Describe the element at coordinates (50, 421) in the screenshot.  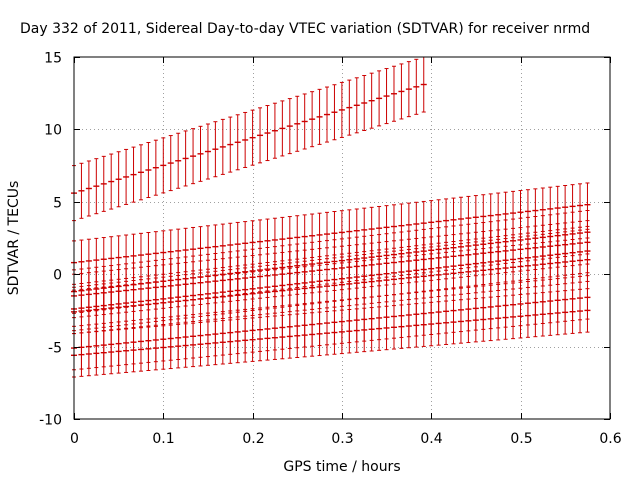
I see `y-tick-label: -10` at that location.